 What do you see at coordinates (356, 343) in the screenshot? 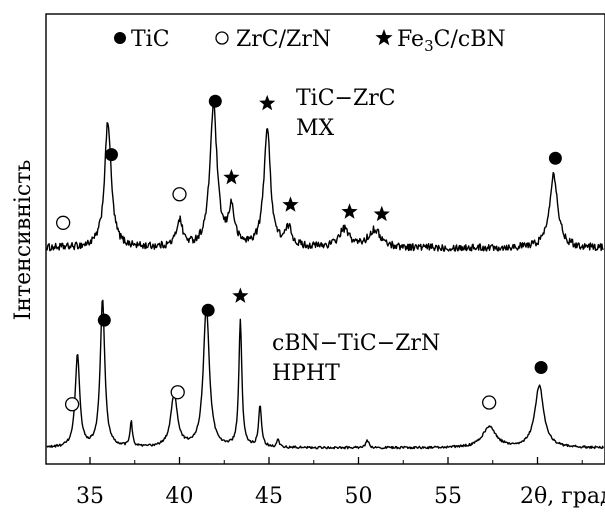
I see `series-label-2-line1: cBN−TiC−ZrN` at bounding box center [356, 343].